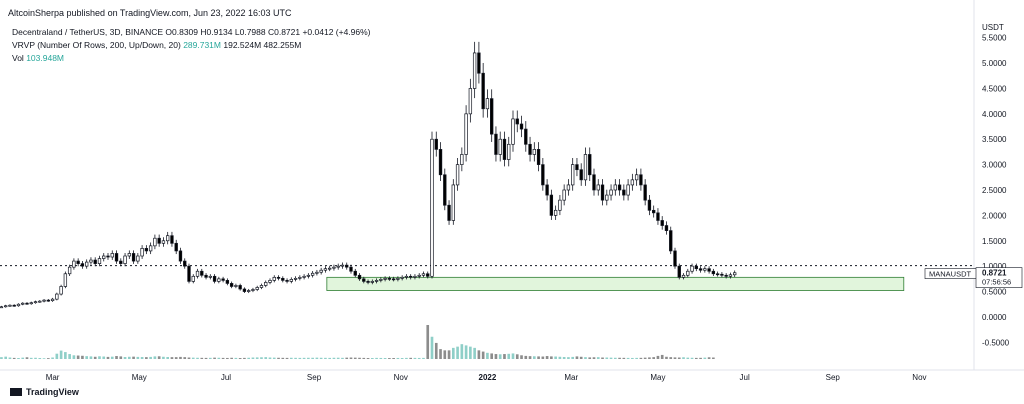  What do you see at coordinates (18, 58) in the screenshot?
I see `vol-label: Vol` at bounding box center [18, 58].